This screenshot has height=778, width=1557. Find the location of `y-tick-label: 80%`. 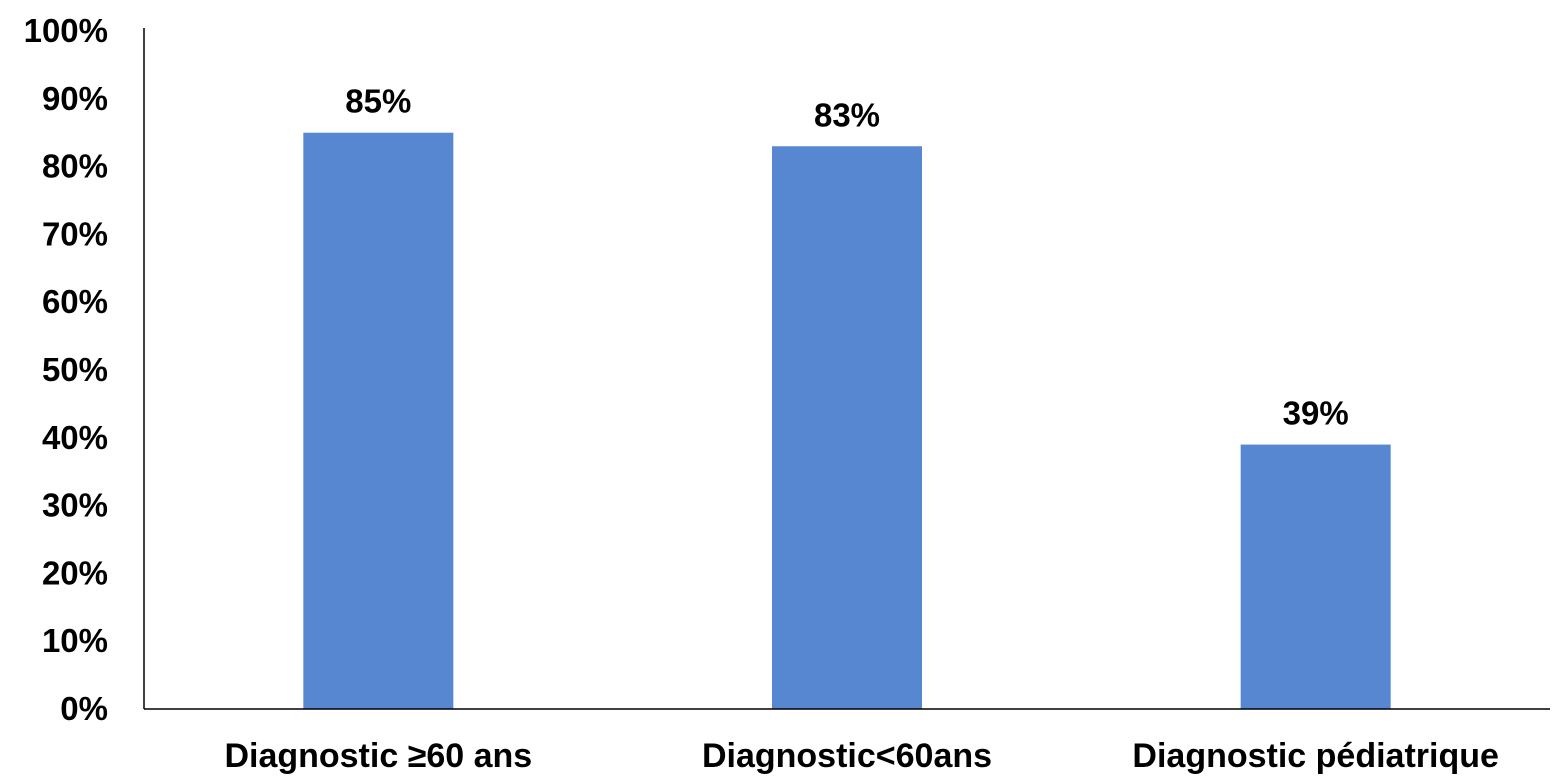

y-tick-label: 80% is located at coordinates (75, 166).